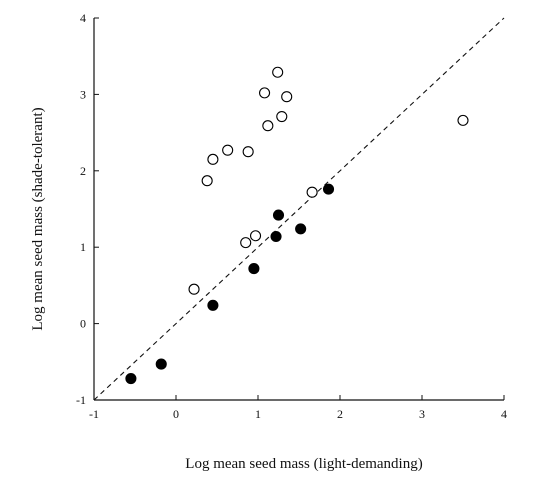 The height and width of the screenshot is (484, 539). I want to click on y-tick-label: 0, so click(83, 324).